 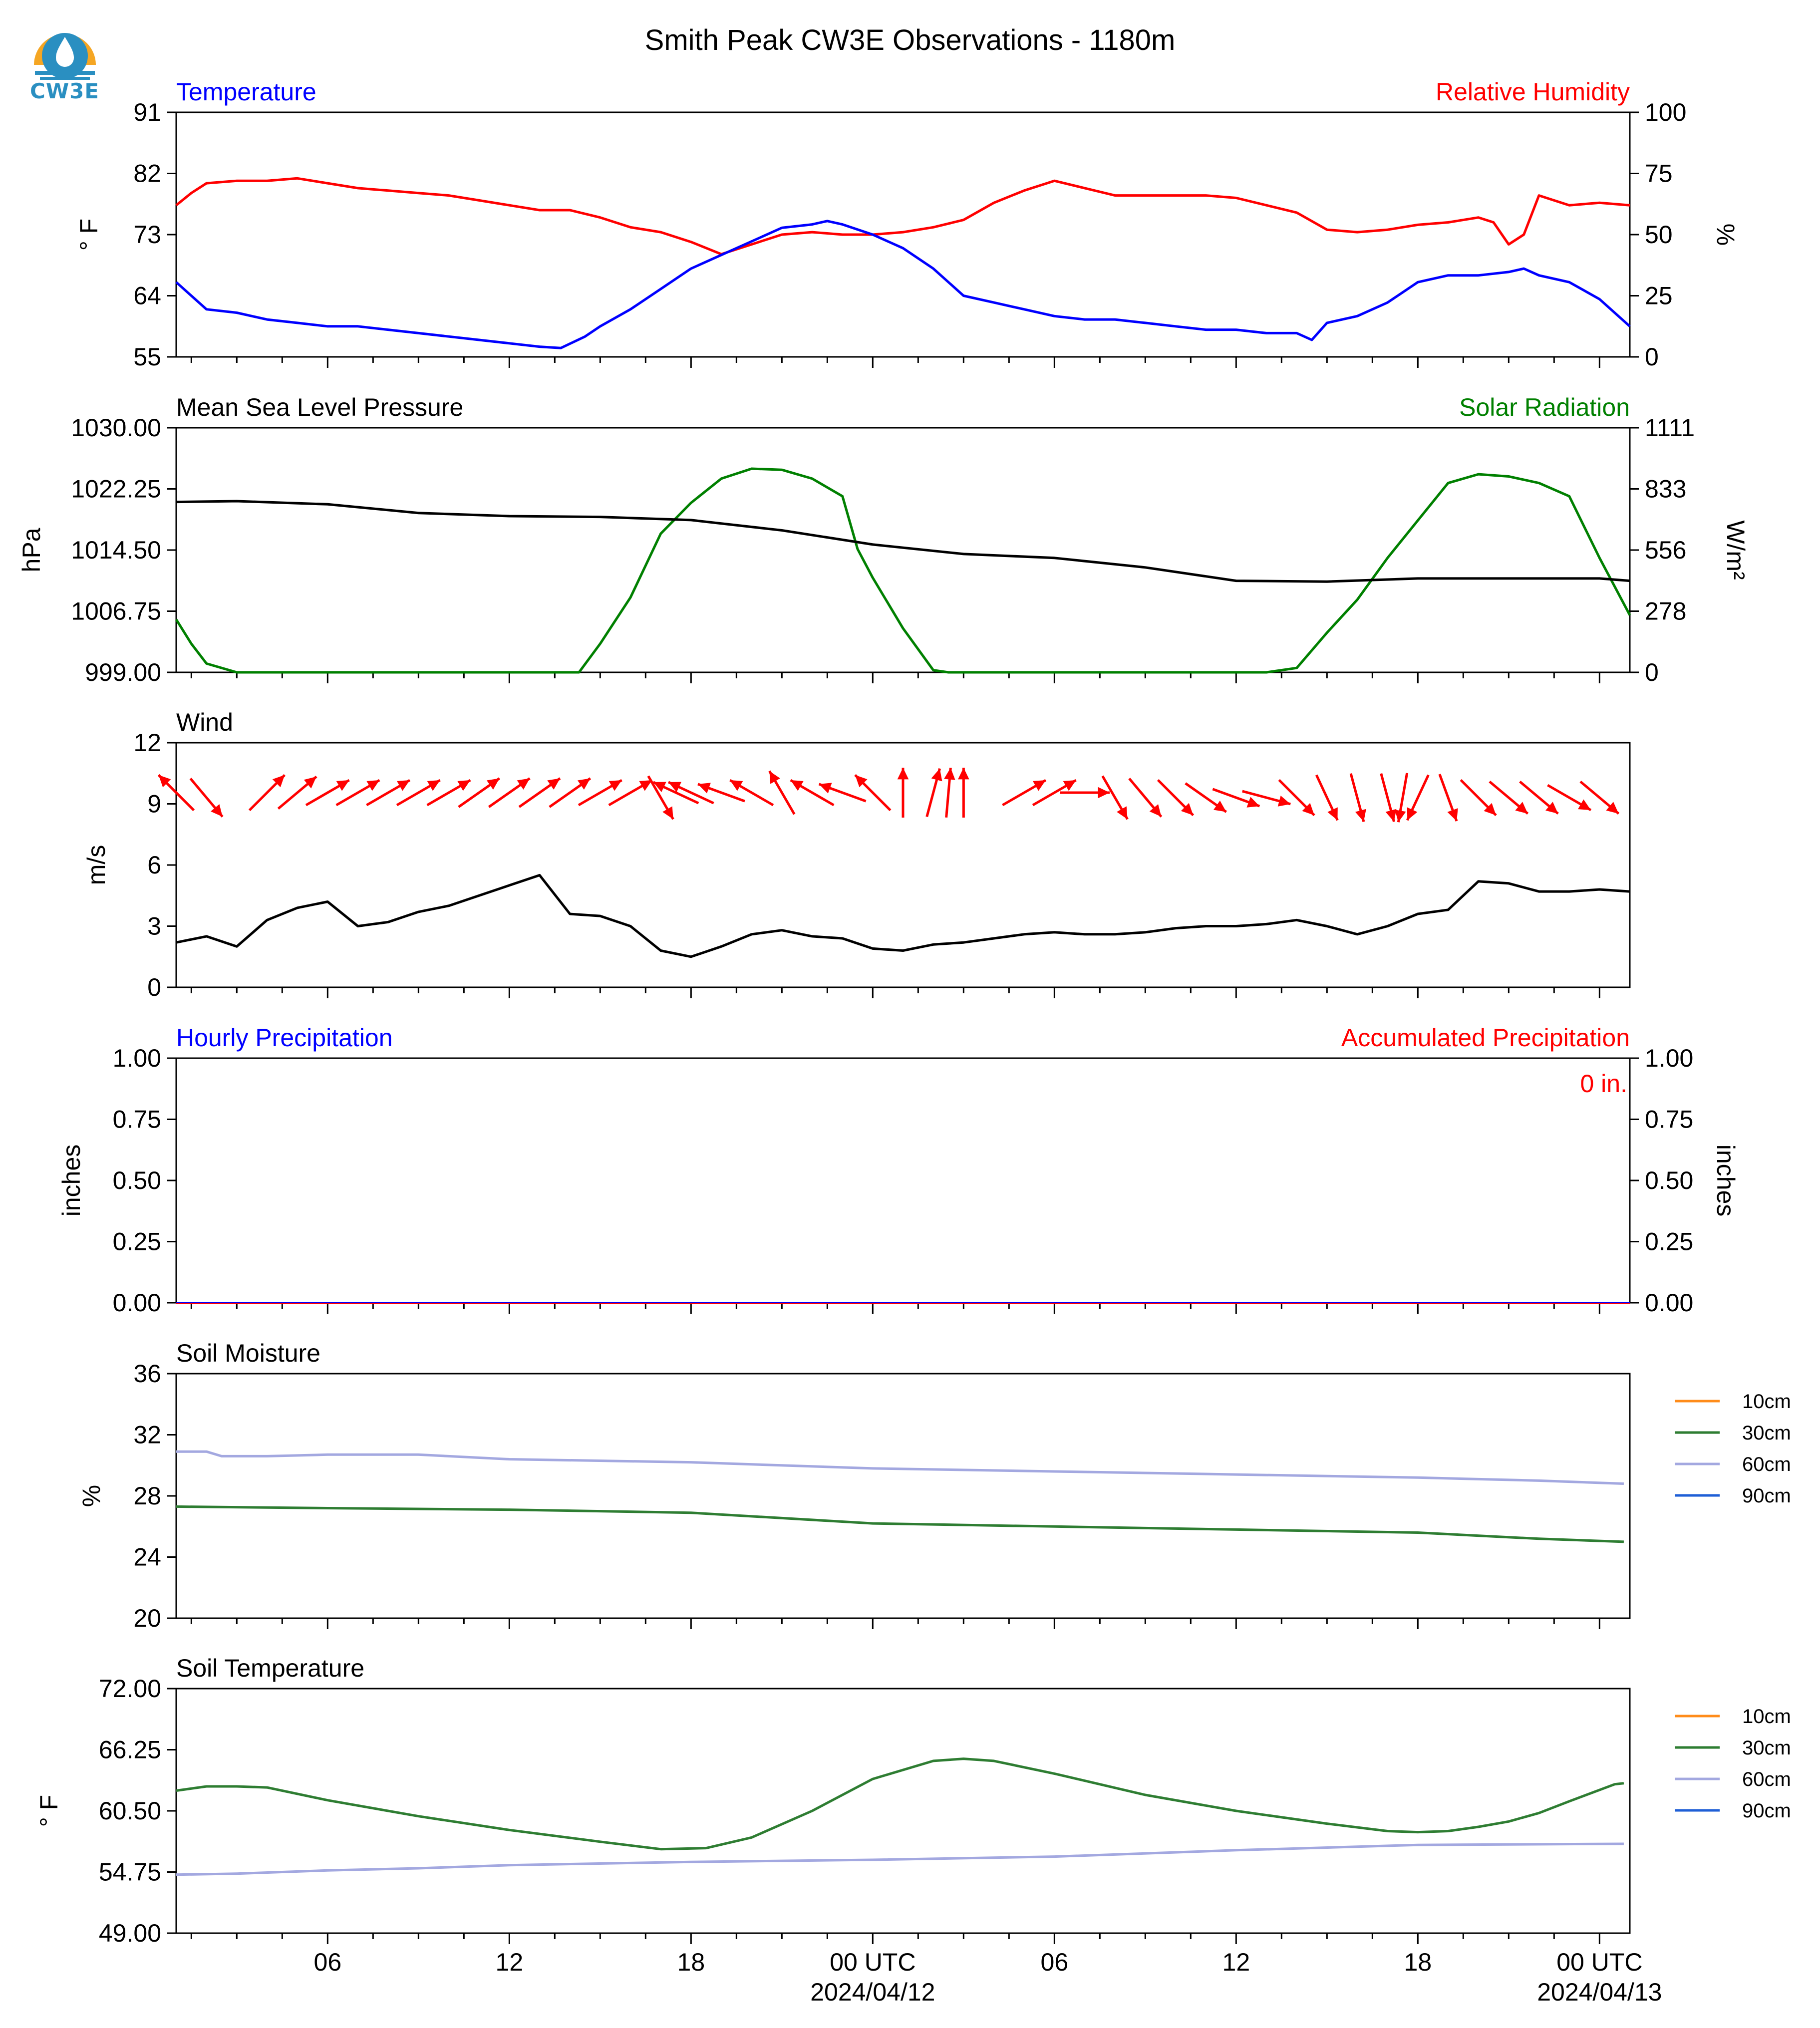 I want to click on soil_moisture-legend-label: 10cm, so click(x=1766, y=1402).